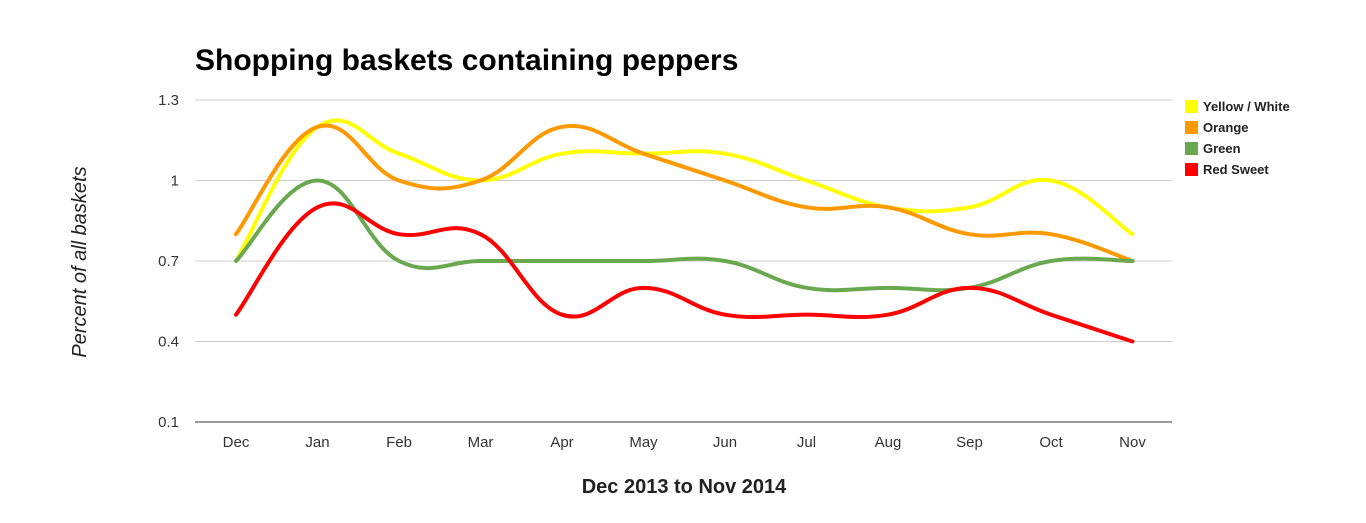 The width and height of the screenshot is (1366, 523). Describe the element at coordinates (1132, 442) in the screenshot. I see `x-tick-label: Nov` at that location.